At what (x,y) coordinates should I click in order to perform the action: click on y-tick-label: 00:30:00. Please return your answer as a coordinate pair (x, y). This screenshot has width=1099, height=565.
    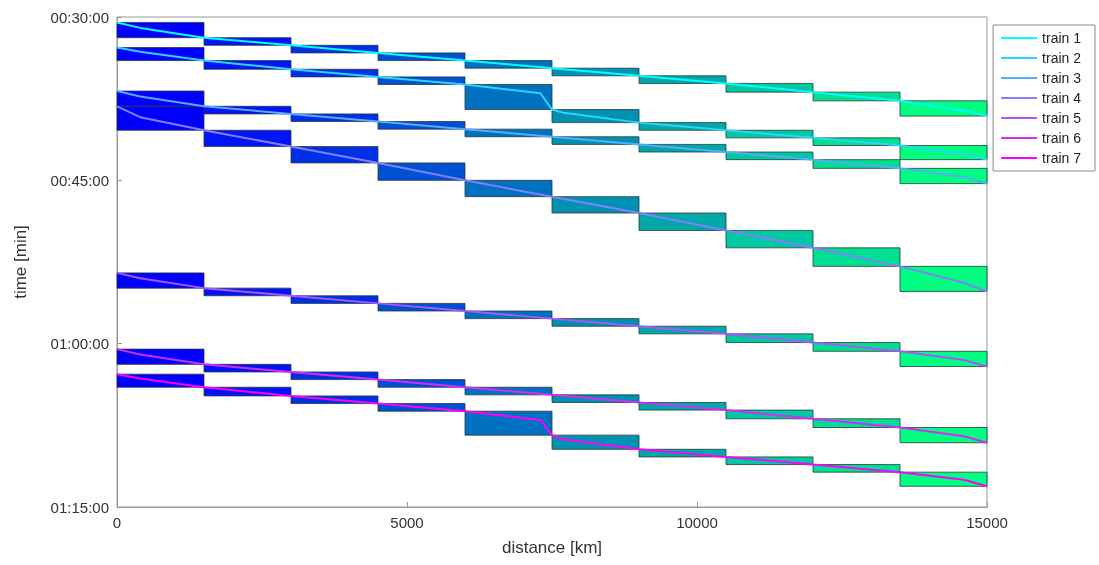
    Looking at the image, I should click on (79, 17).